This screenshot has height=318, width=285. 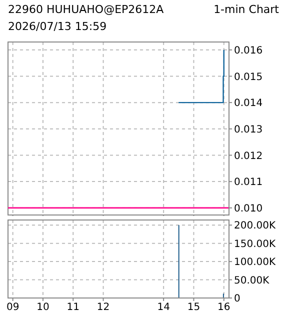 What do you see at coordinates (86, 9) in the screenshot?
I see `chart-title: 22960 HUHUAHO@EP2612A` at bounding box center [86, 9].